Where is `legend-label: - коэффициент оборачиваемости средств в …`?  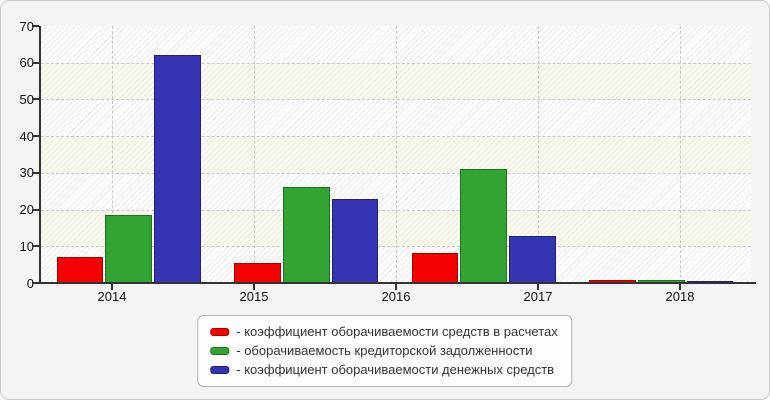
legend-label: - коэффициент оборачиваемости средств в … is located at coordinates (397, 331).